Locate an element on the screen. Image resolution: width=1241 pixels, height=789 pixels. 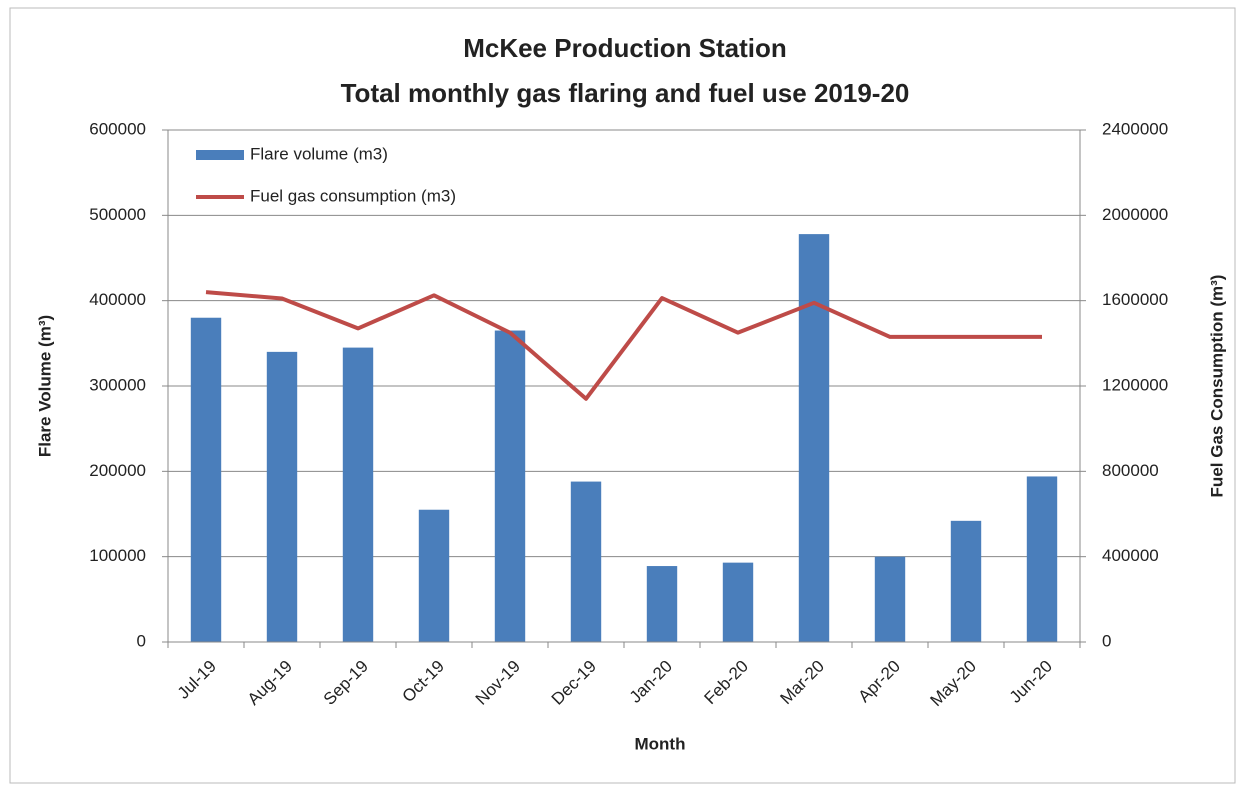
y2-axis-label: Fuel Gas Consumption (m³) is located at coordinates (1216, 386).